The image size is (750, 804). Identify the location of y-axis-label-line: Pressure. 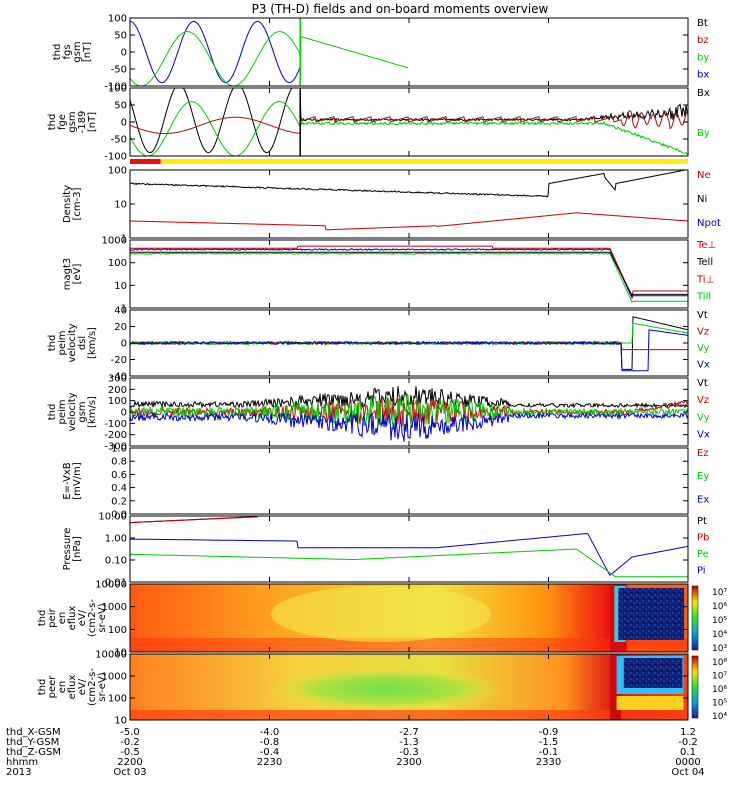
(67, 549).